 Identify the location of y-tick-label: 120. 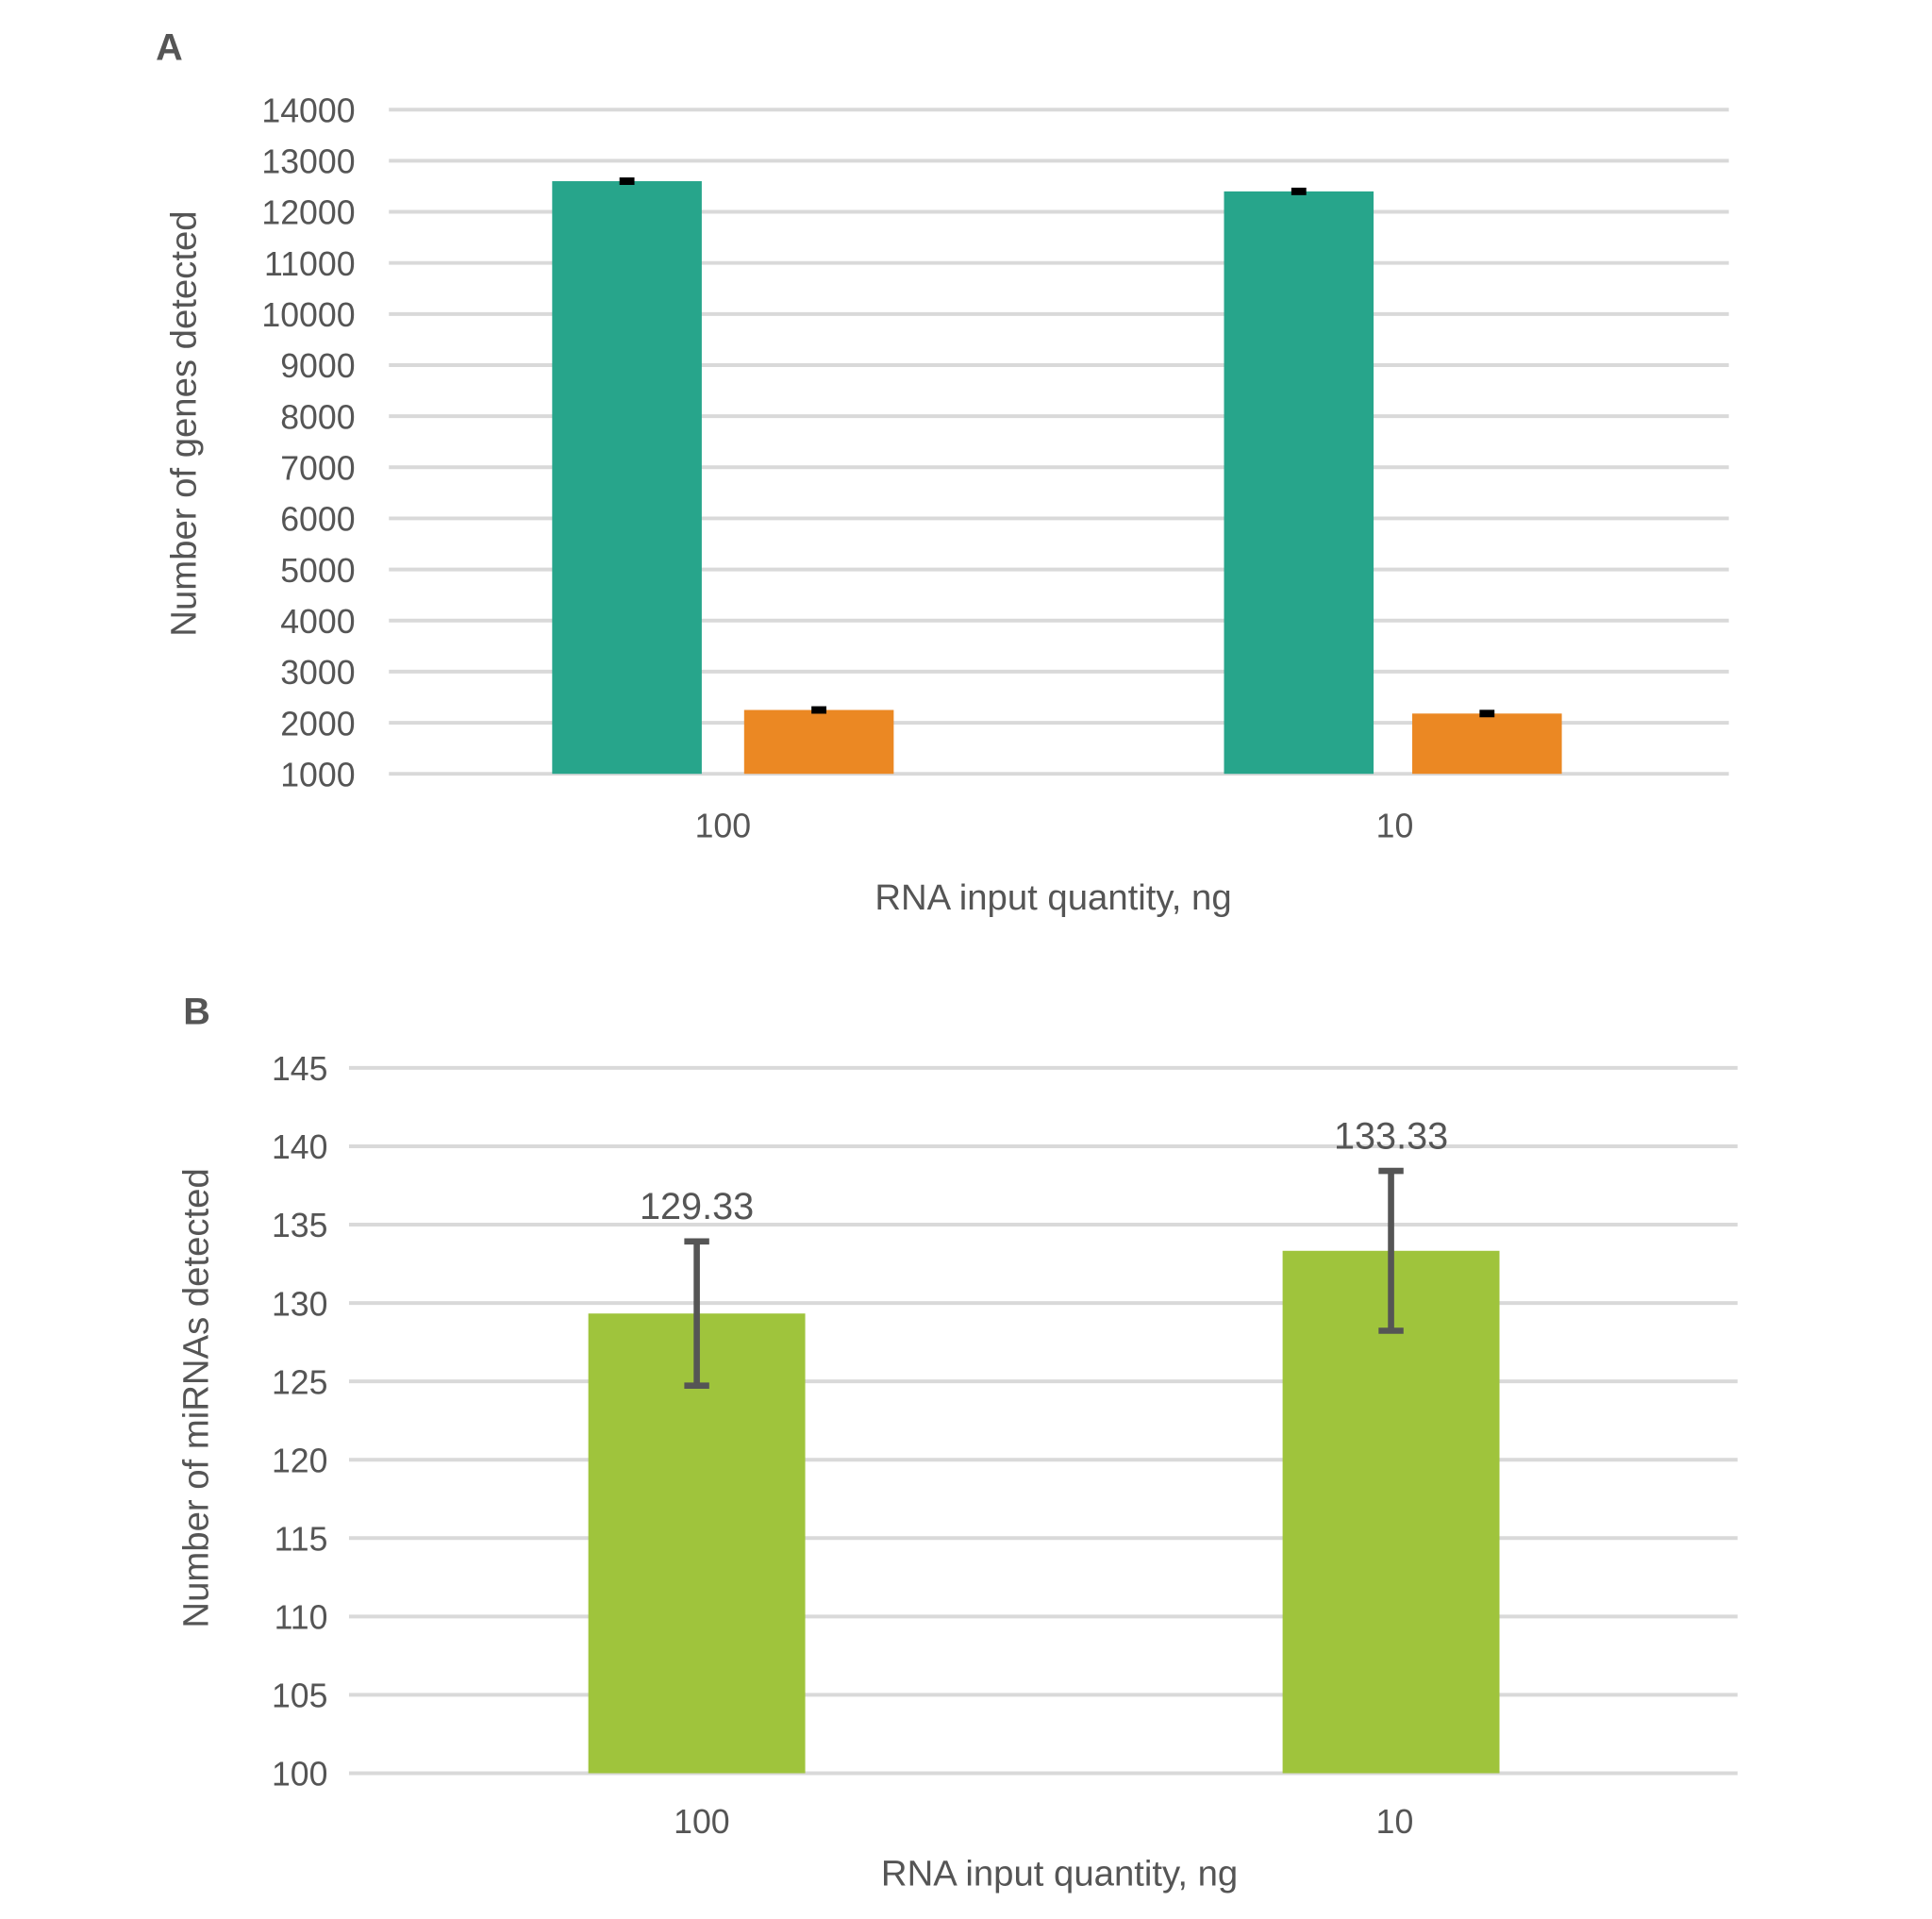
(300, 1460).